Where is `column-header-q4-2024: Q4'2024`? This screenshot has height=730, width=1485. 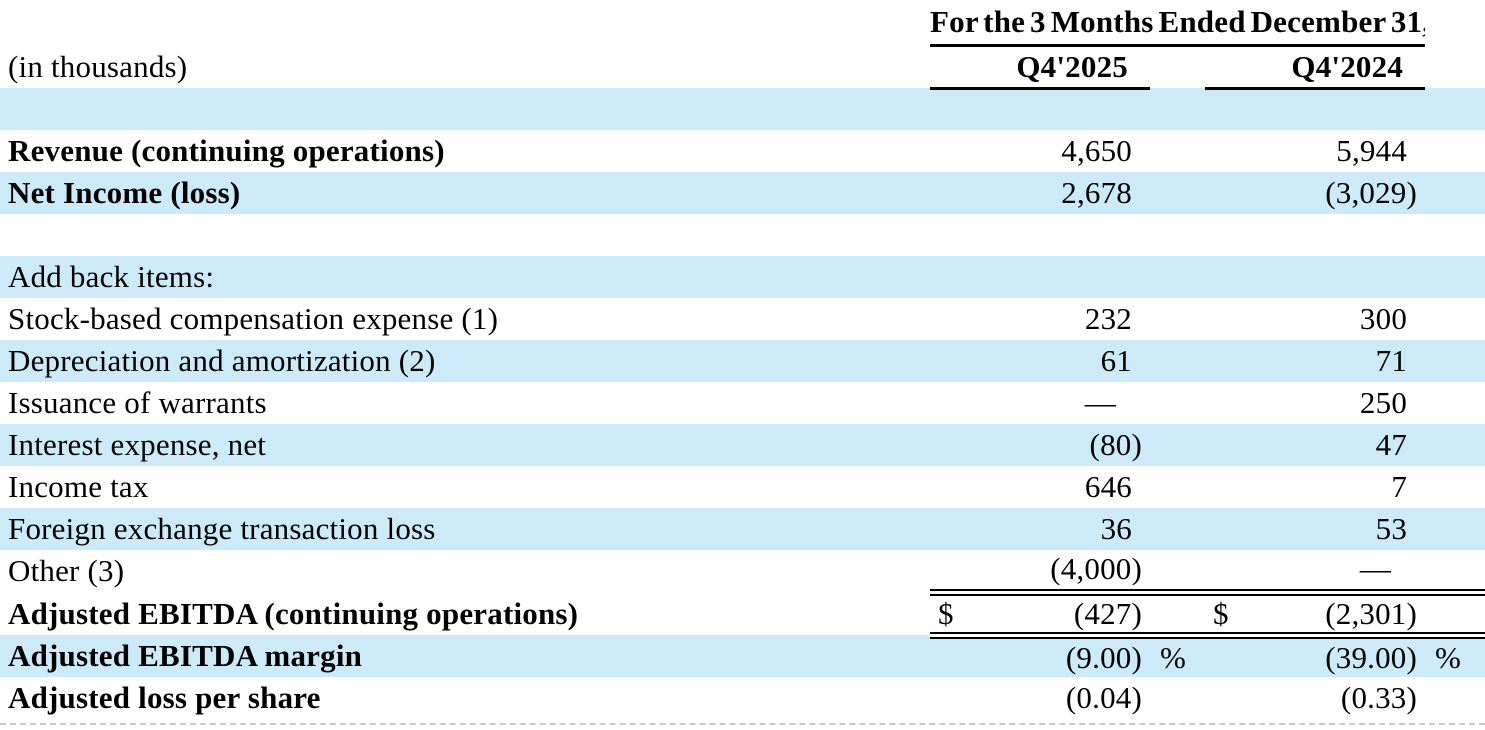 column-header-q4-2024: Q4'2024 is located at coordinates (1315, 67).